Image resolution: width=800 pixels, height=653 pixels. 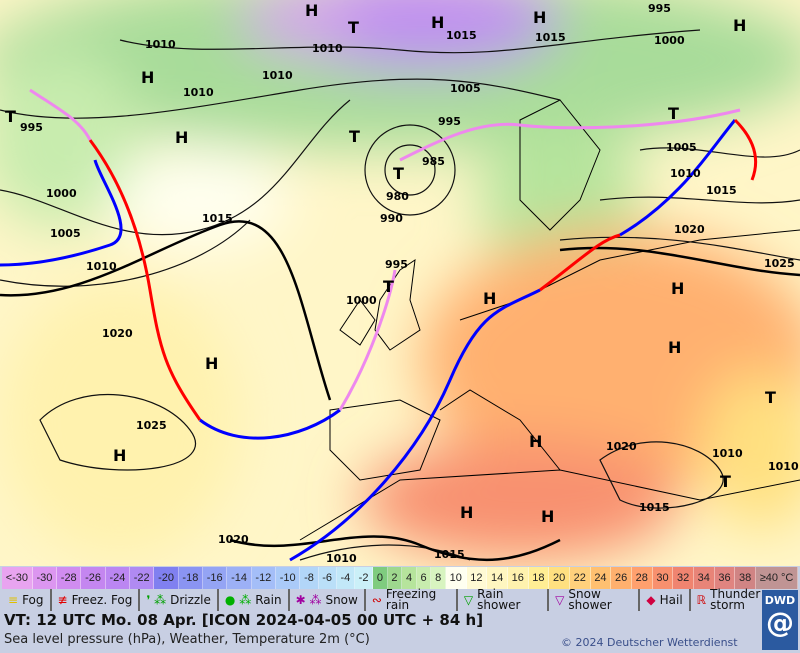 What do you see at coordinates (361, 300) in the screenshot?
I see `pressure-label: 1000` at bounding box center [361, 300].